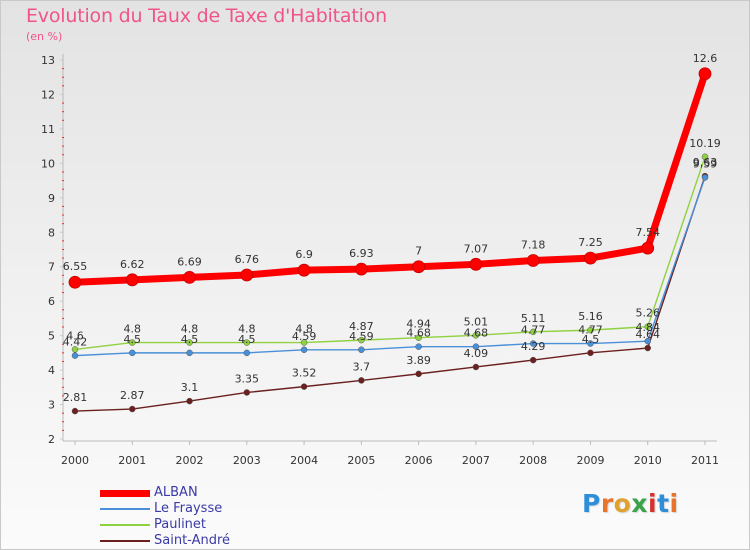 The width and height of the screenshot is (750, 550). Describe the element at coordinates (247, 460) in the screenshot. I see `x-tick-label: 2003` at that location.